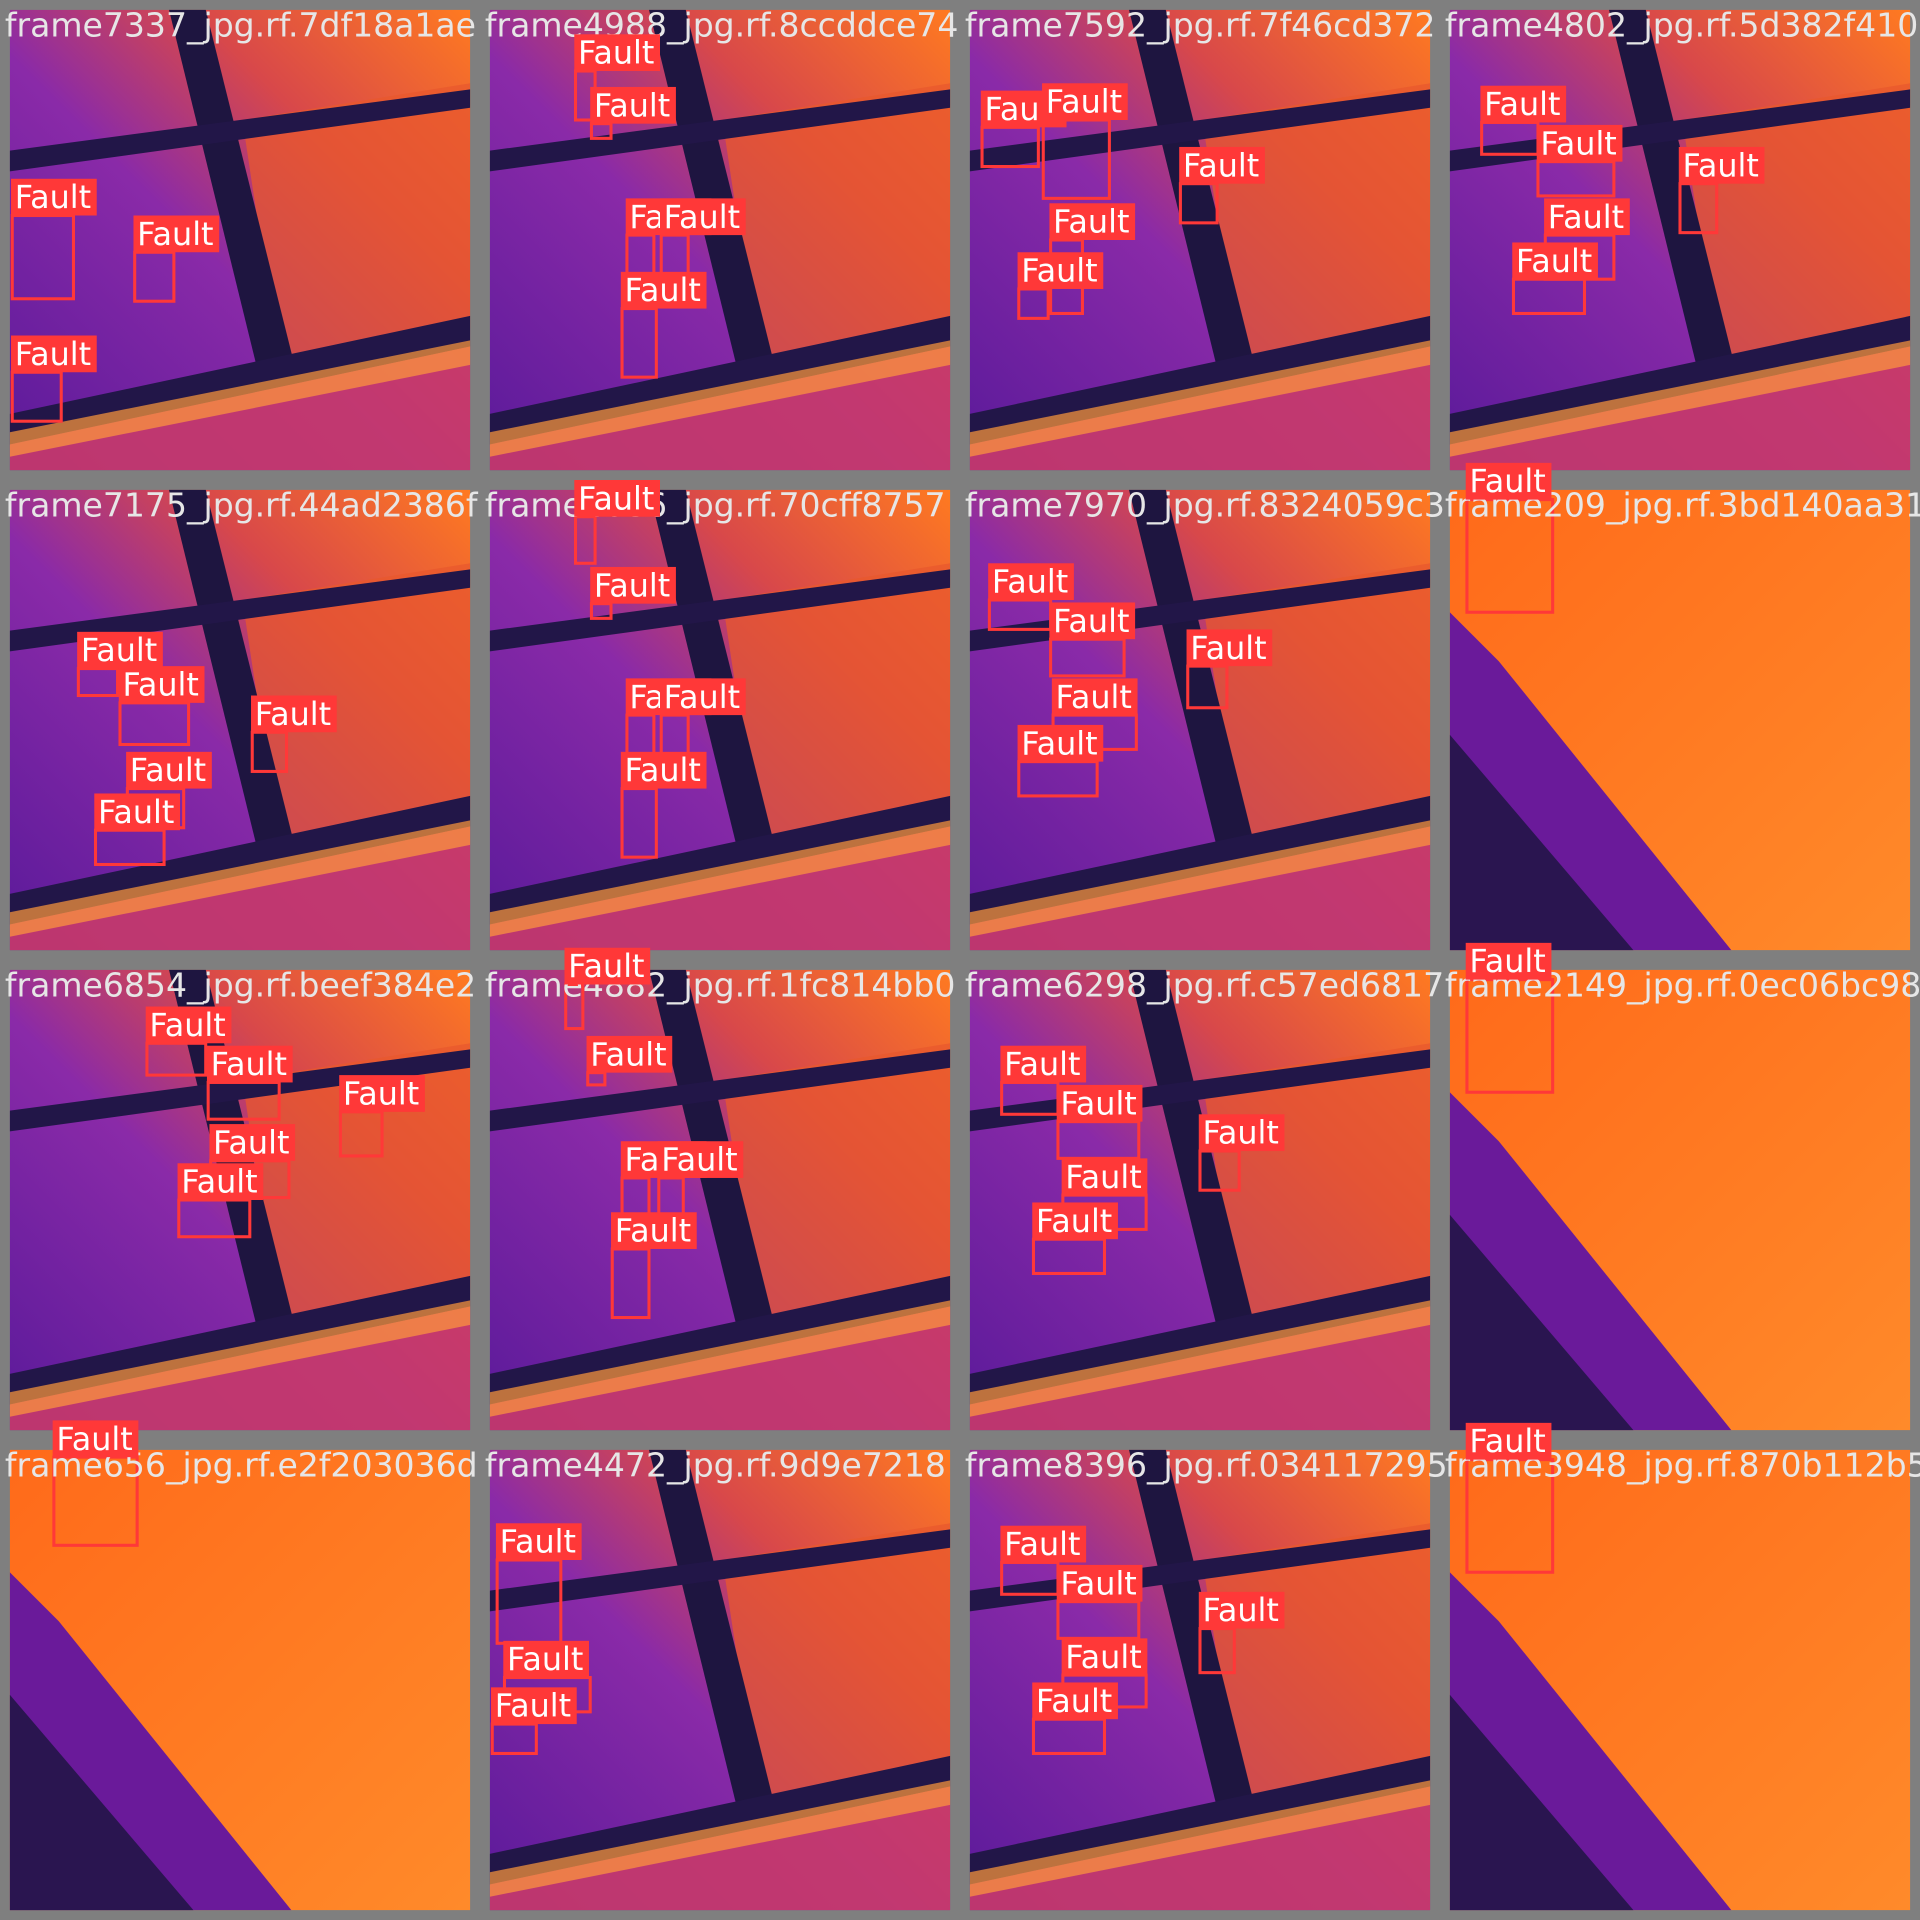 Image resolution: width=1920 pixels, height=1920 pixels. Describe the element at coordinates (720, 985) in the screenshot. I see `file-name: frame4882_jpg.rf.1fc814bb0` at that location.